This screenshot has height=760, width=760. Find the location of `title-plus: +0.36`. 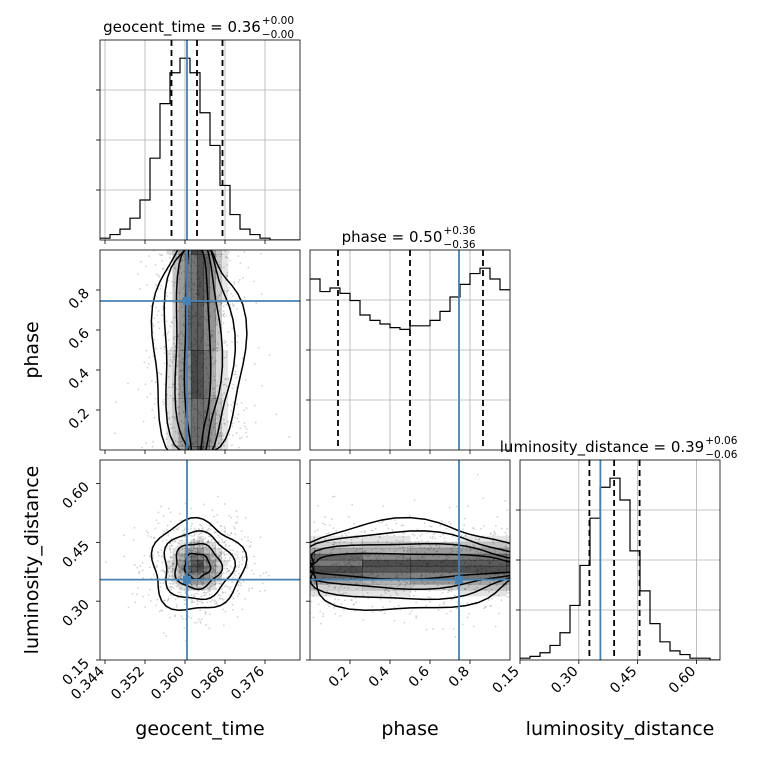

title-plus: +0.36 is located at coordinates (459, 231).